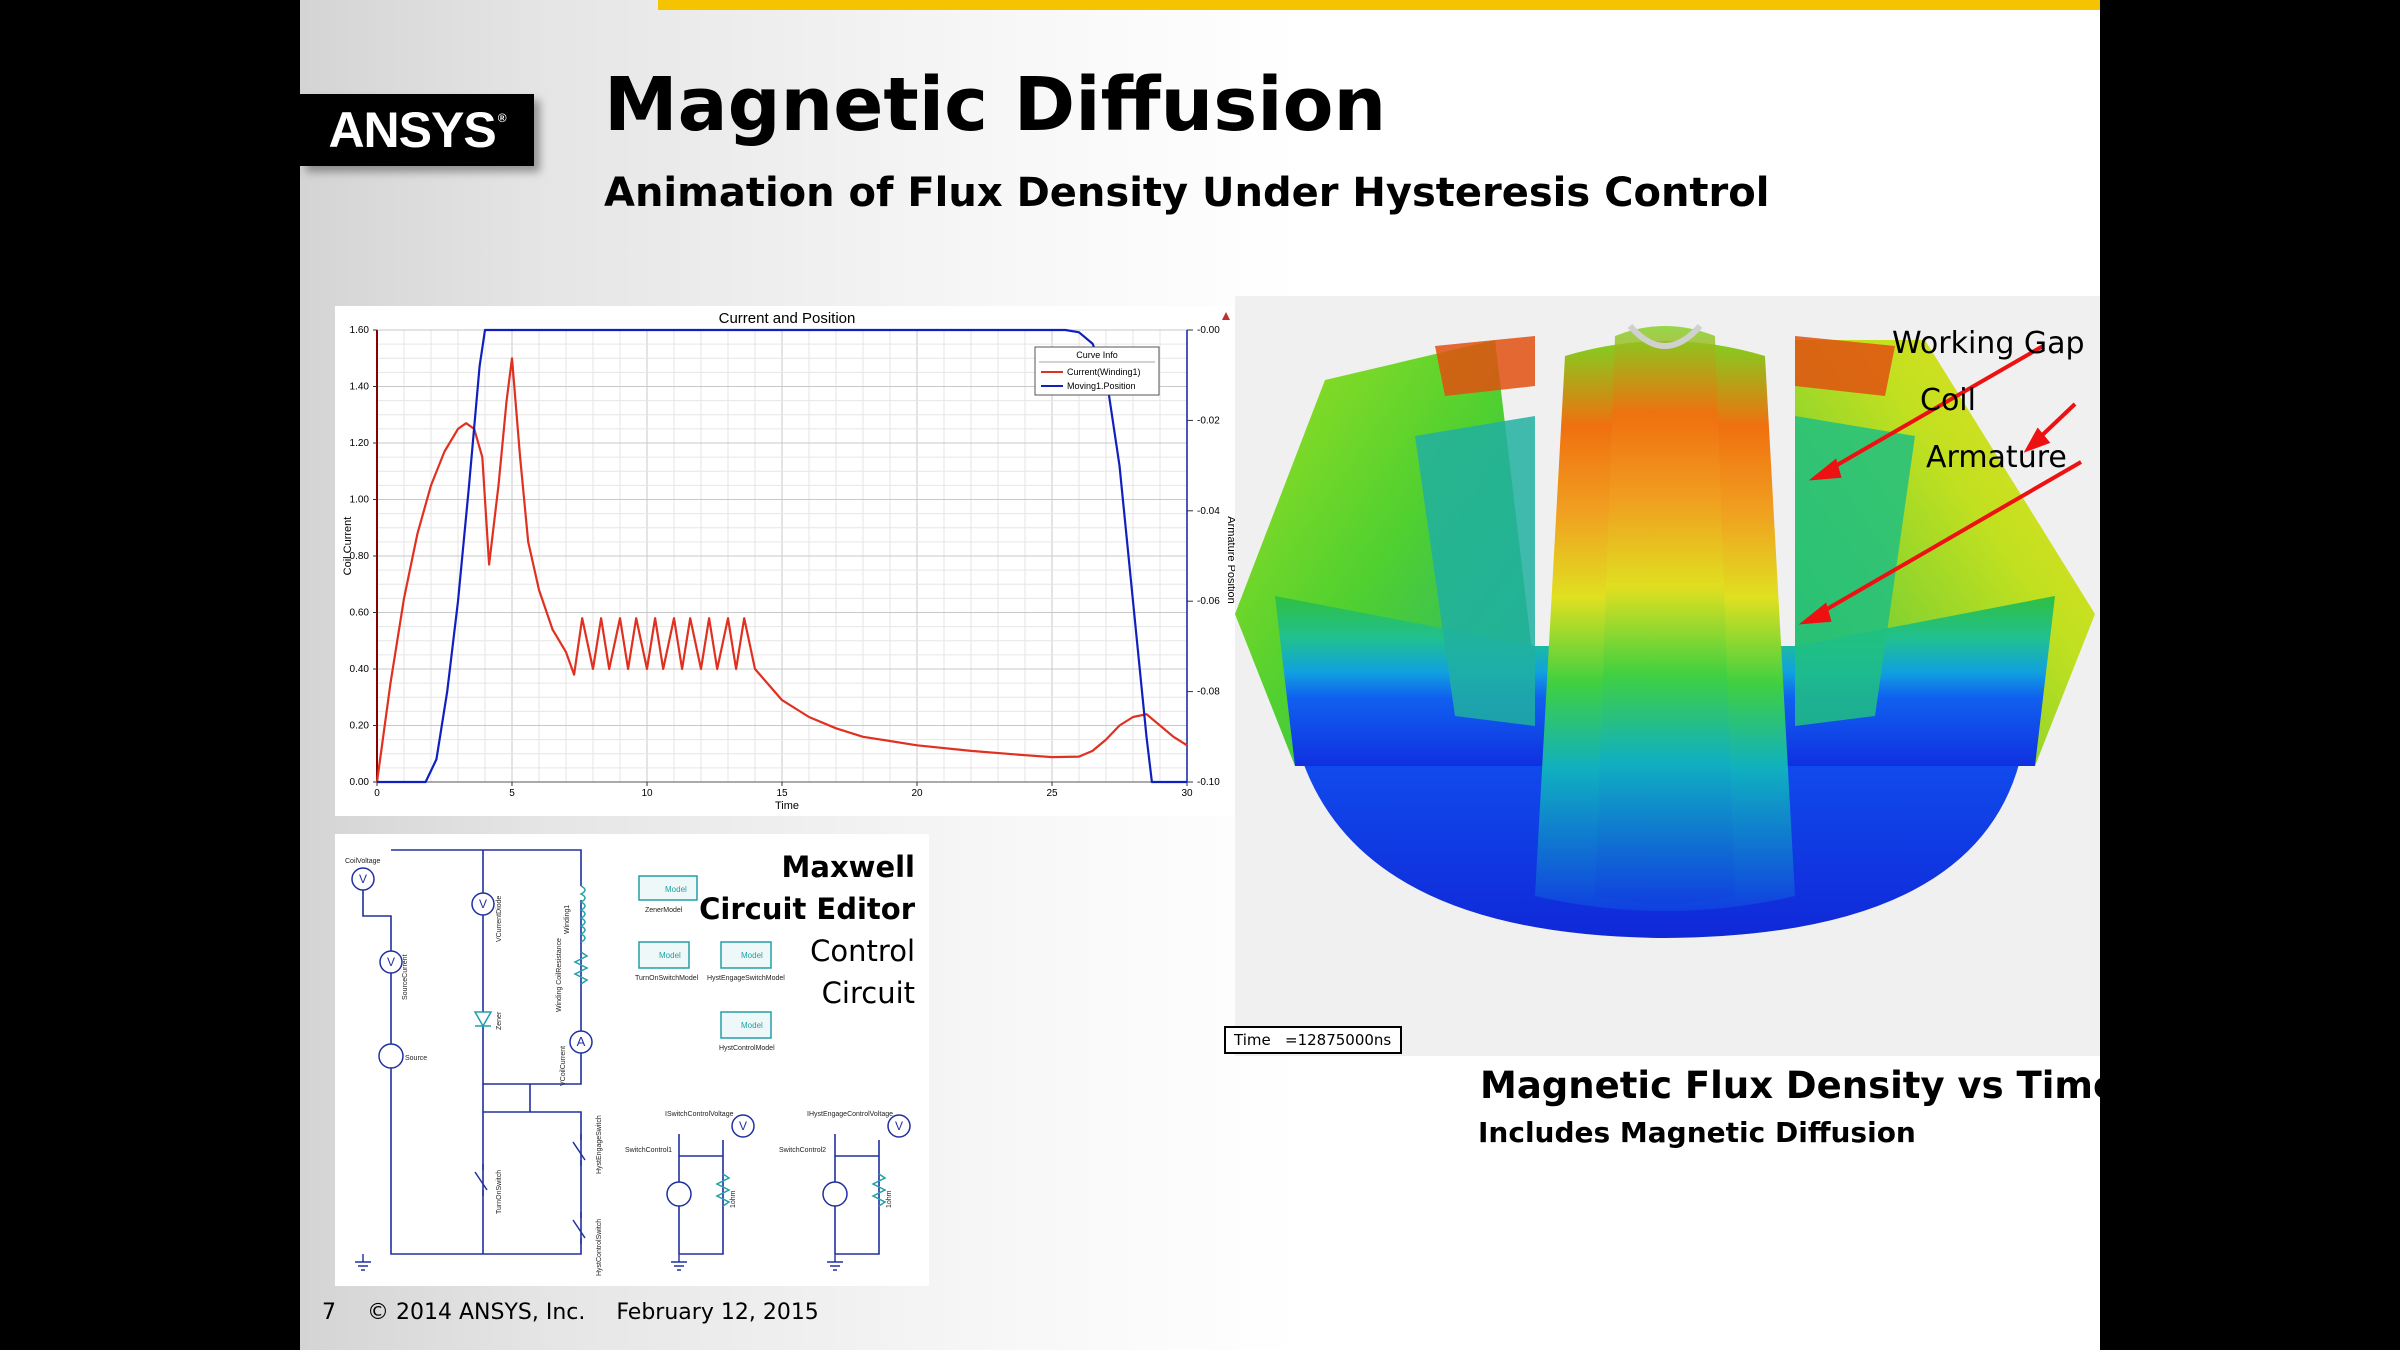 The width and height of the screenshot is (2400, 1350). Describe the element at coordinates (499, 1192) in the screenshot. I see `label-turn-on-switch: TurnOnSwitch` at that location.